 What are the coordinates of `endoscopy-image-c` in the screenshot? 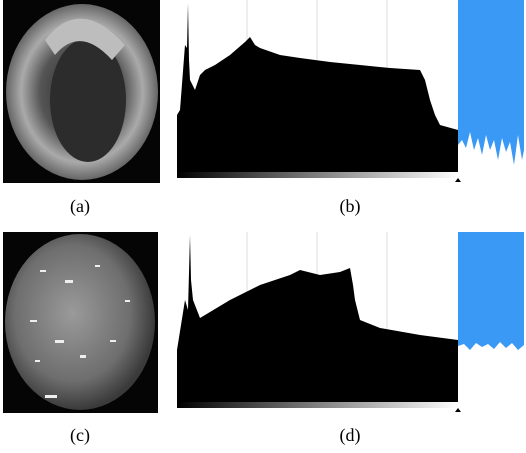 It's located at (80, 322).